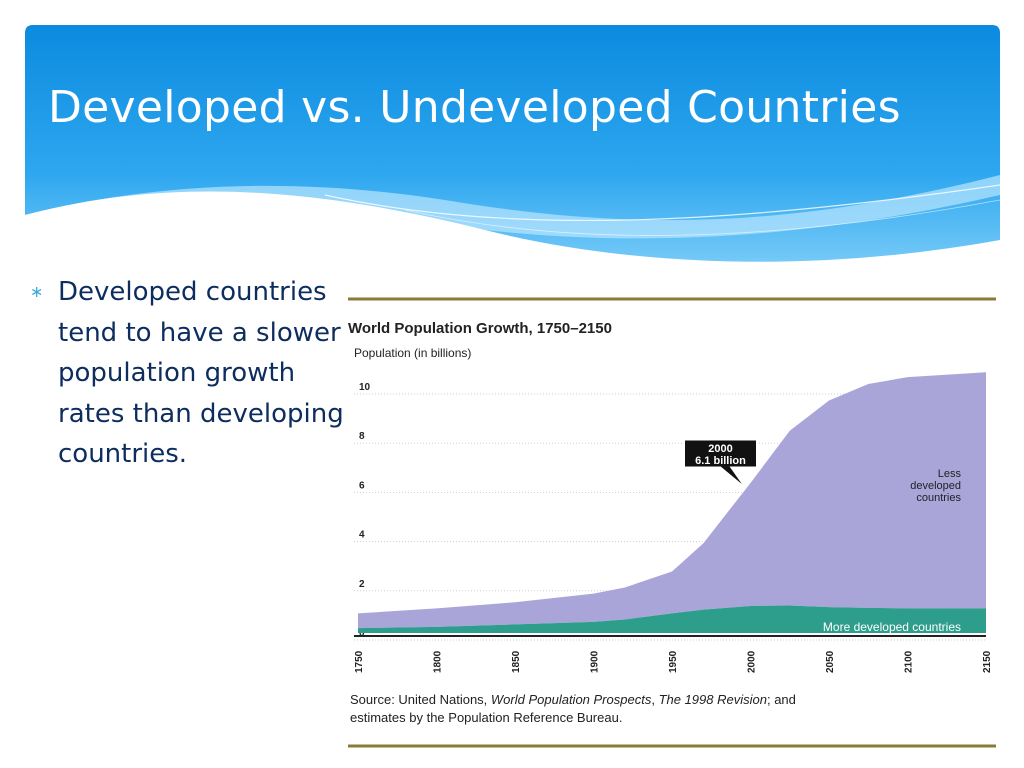 The height and width of the screenshot is (768, 1024). Describe the element at coordinates (909, 661) in the screenshot. I see `x-tick-label: 2100` at that location.